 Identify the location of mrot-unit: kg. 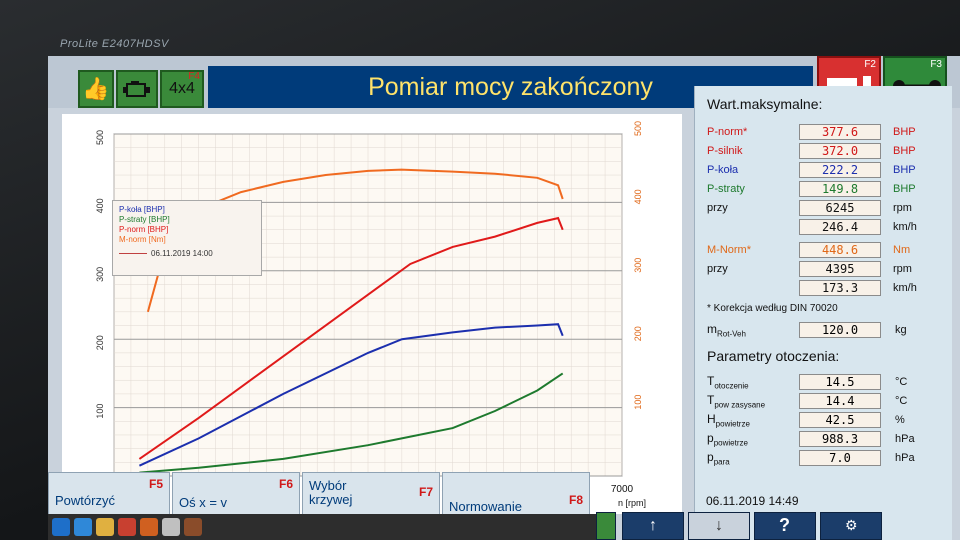
(901, 330).